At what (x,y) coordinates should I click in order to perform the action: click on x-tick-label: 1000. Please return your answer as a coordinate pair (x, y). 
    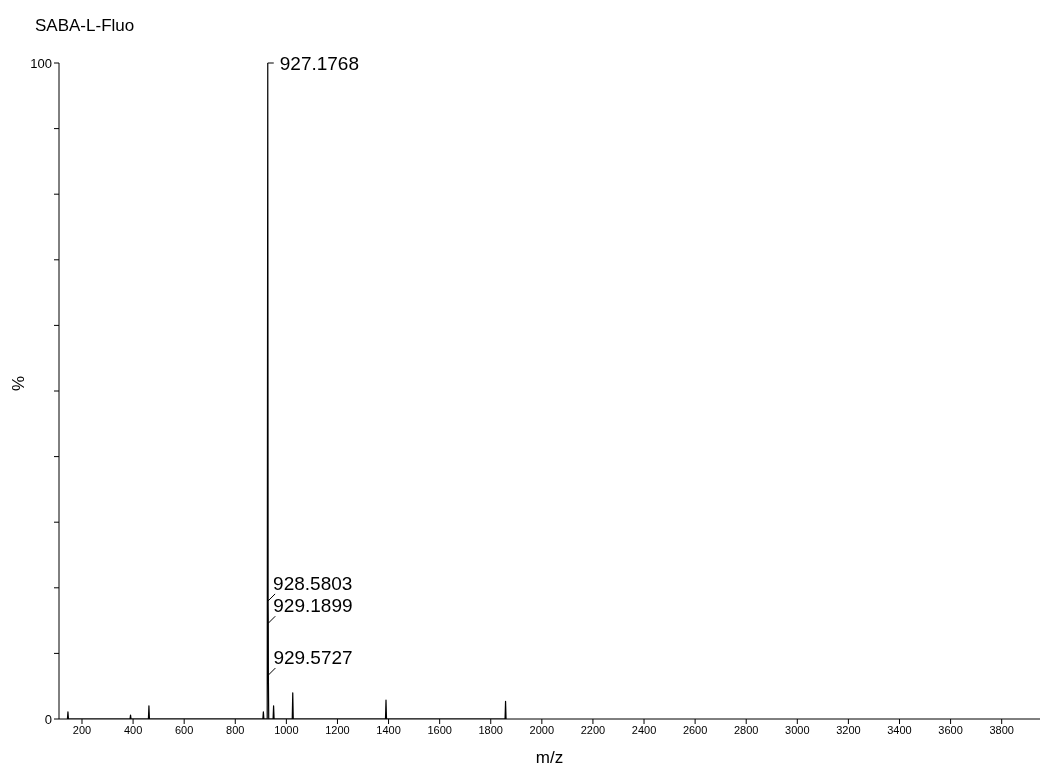
    Looking at the image, I should click on (286, 729).